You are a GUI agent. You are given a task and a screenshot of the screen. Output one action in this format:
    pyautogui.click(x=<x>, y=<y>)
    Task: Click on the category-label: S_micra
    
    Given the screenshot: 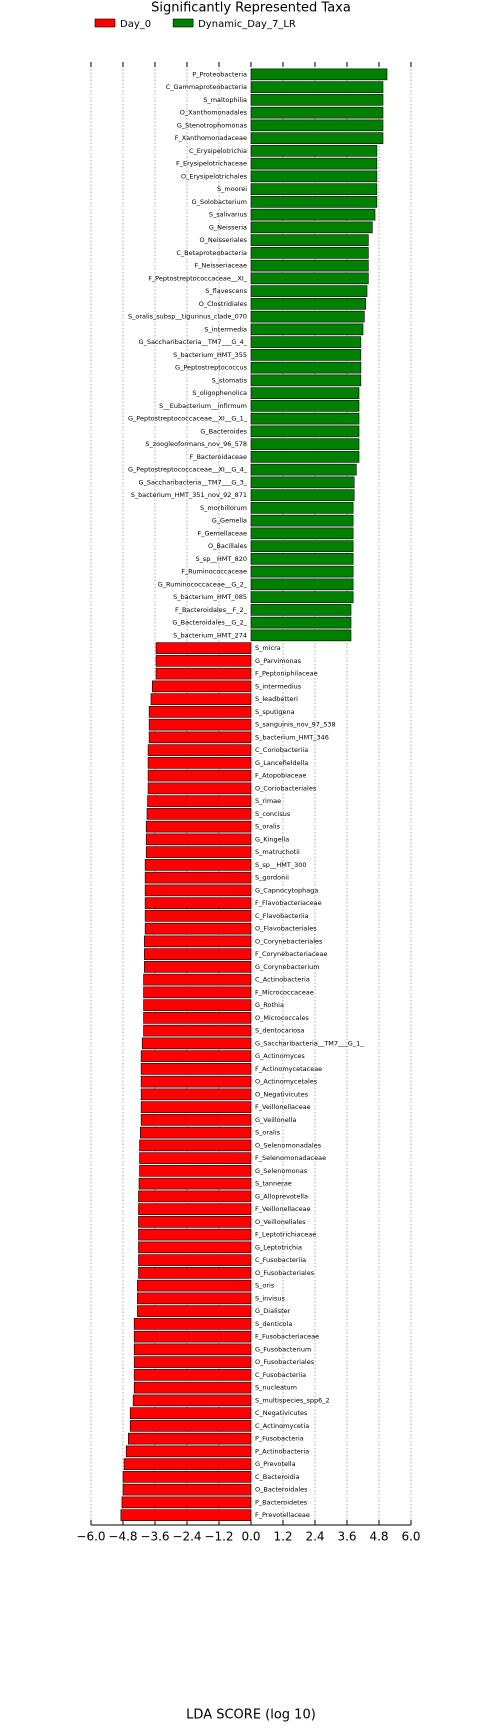 What is the action you would take?
    pyautogui.click(x=268, y=648)
    